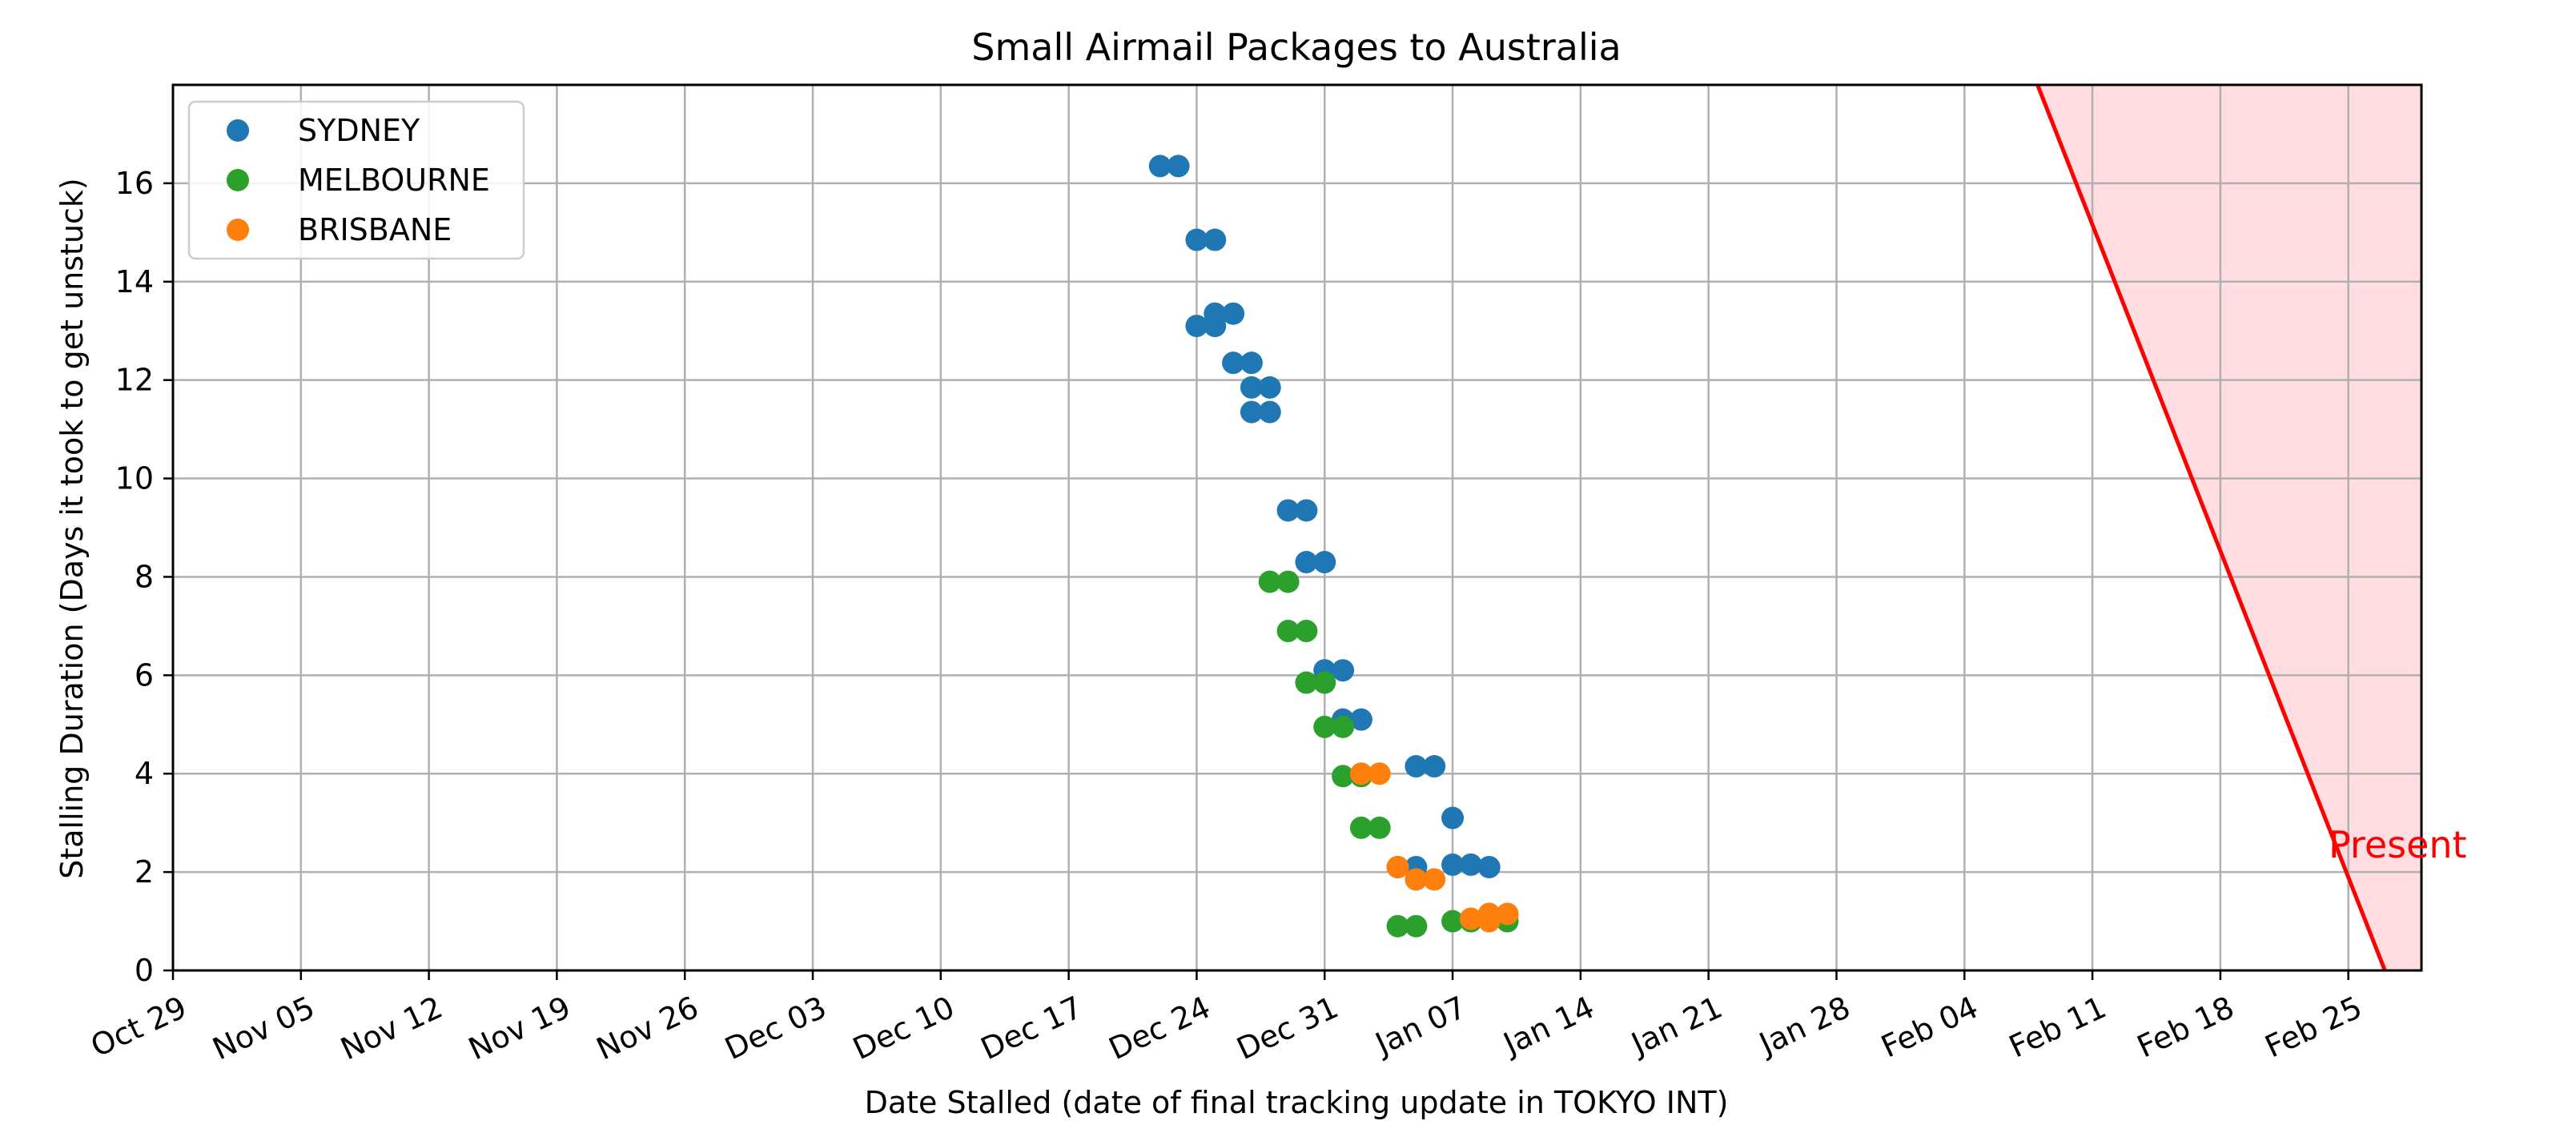 This screenshot has height=1145, width=2576. Describe the element at coordinates (1419, 1026) in the screenshot. I see `x-tick-label: Jan 07` at that location.